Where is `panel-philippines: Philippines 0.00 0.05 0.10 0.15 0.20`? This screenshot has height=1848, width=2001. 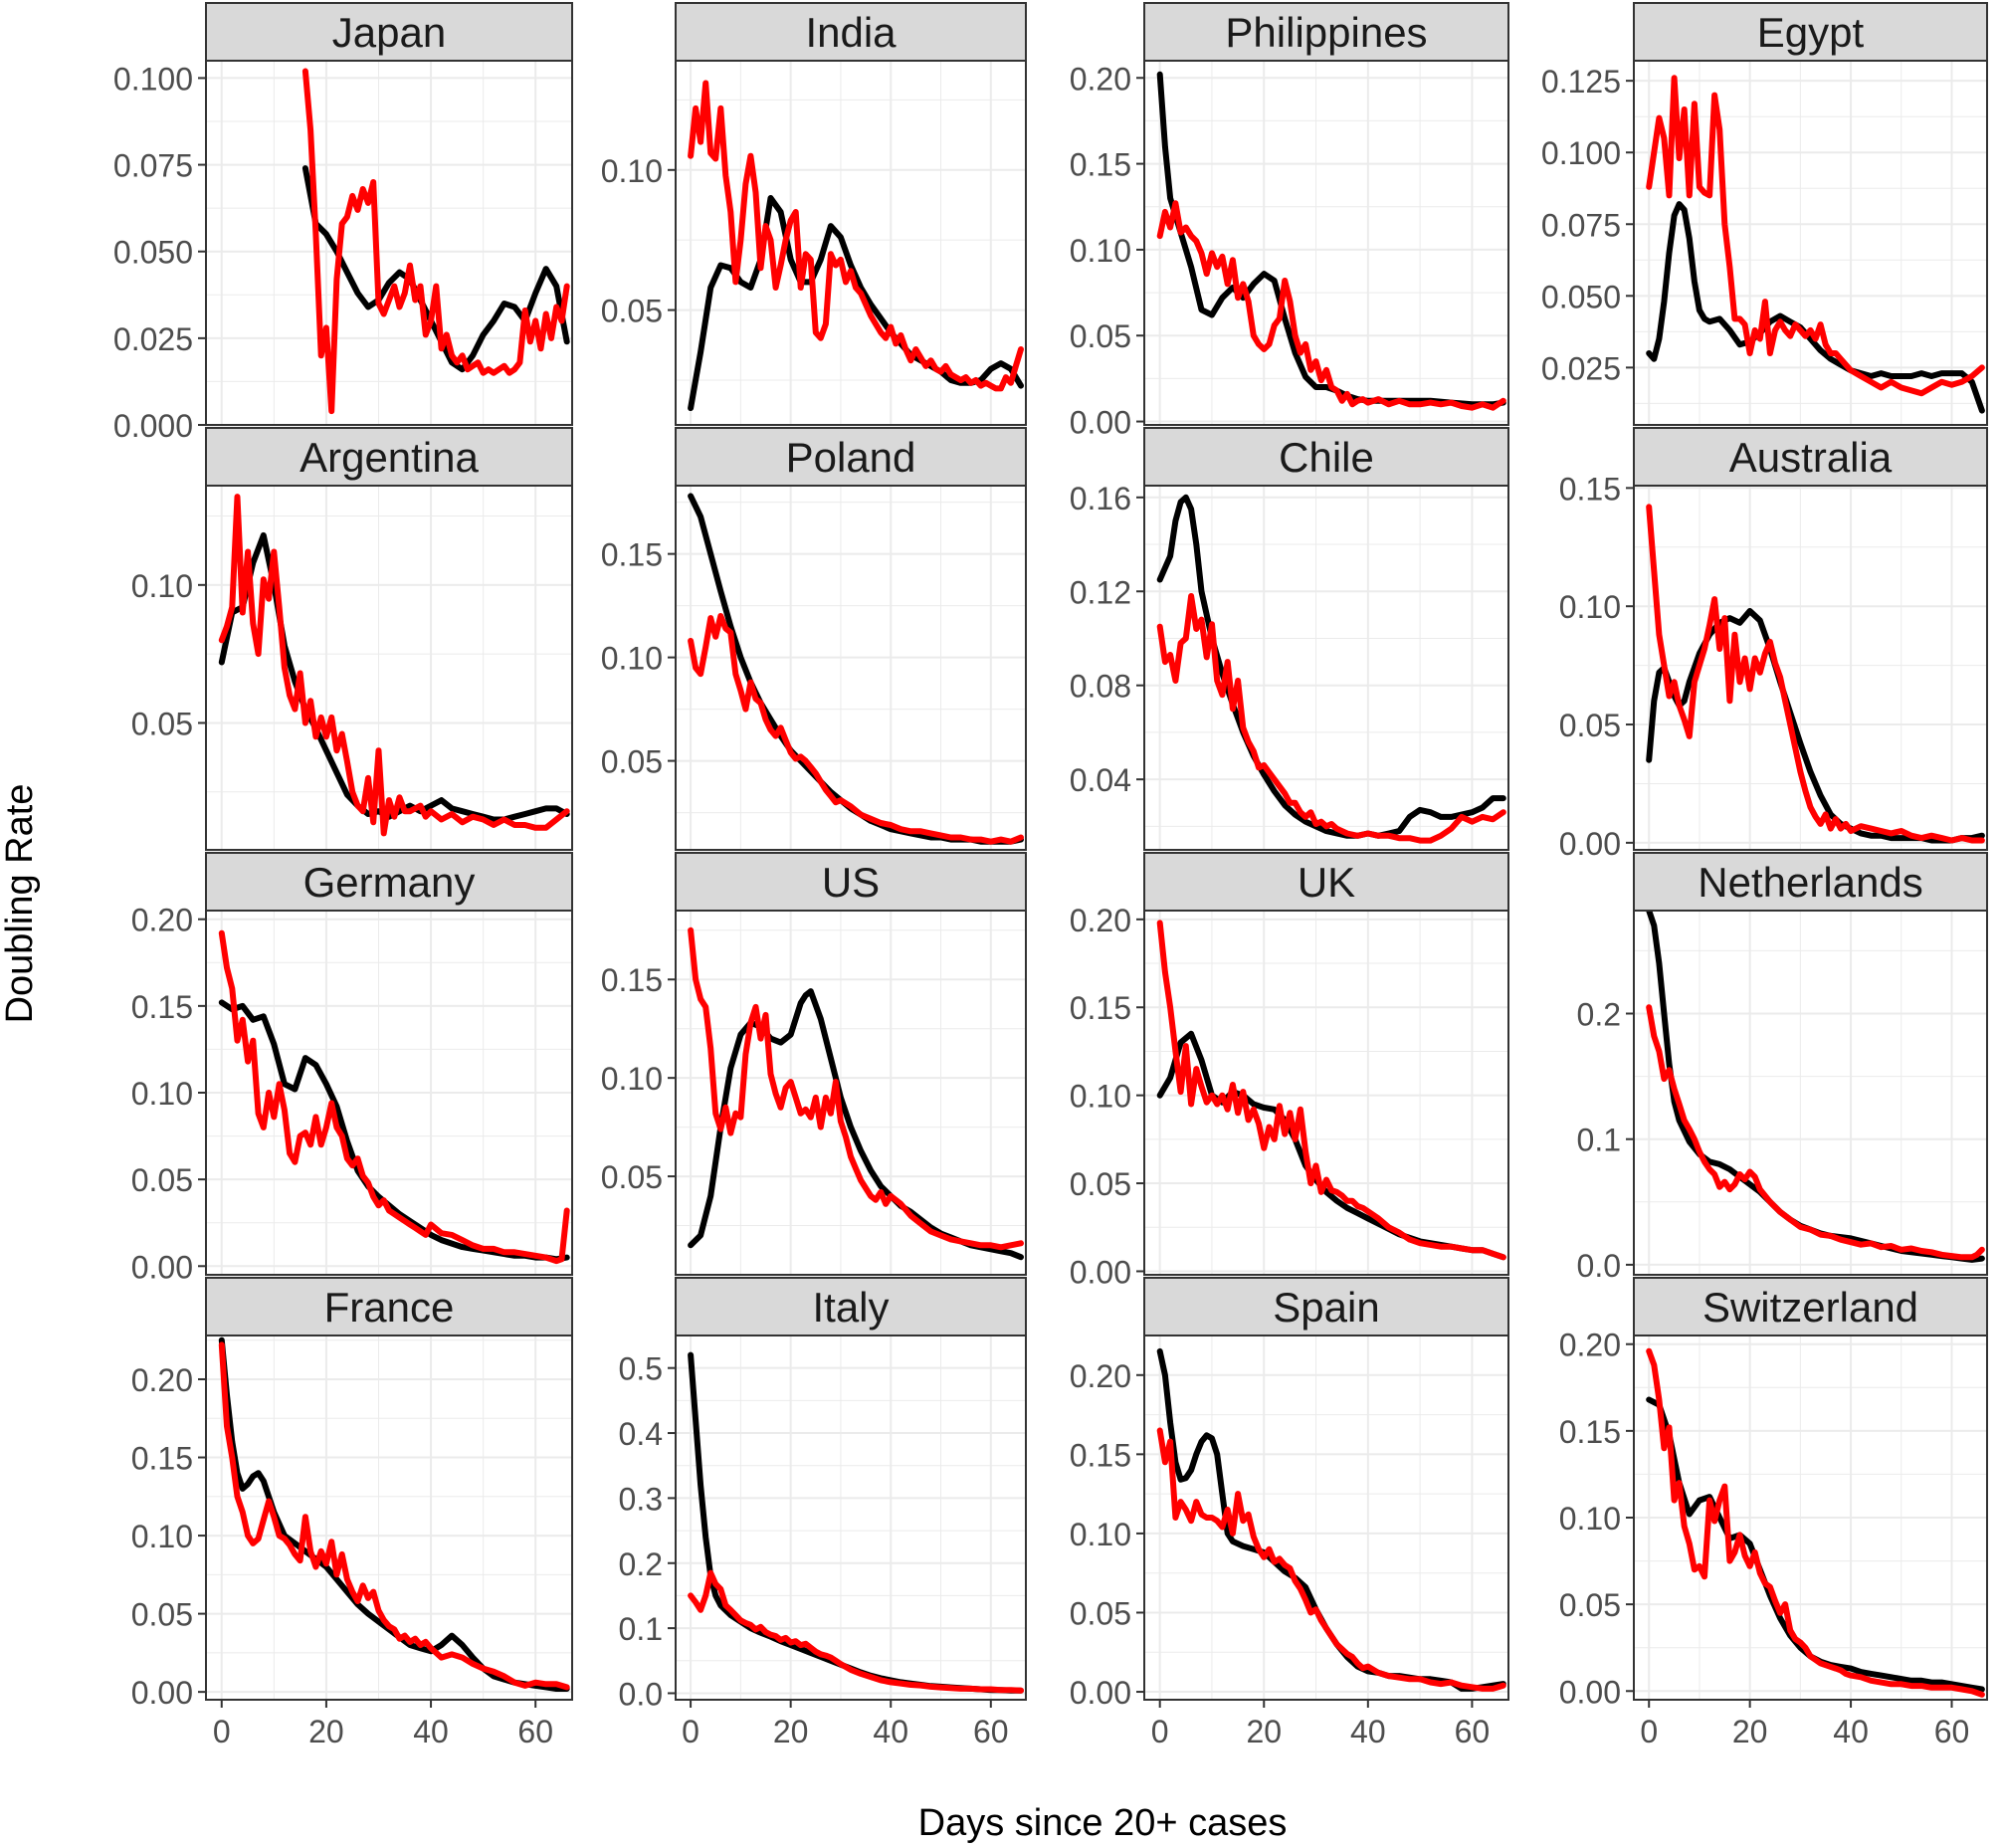
panel-philippines: Philippines 0.00 0.05 0.10 0.15 0.20 is located at coordinates (1289, 221).